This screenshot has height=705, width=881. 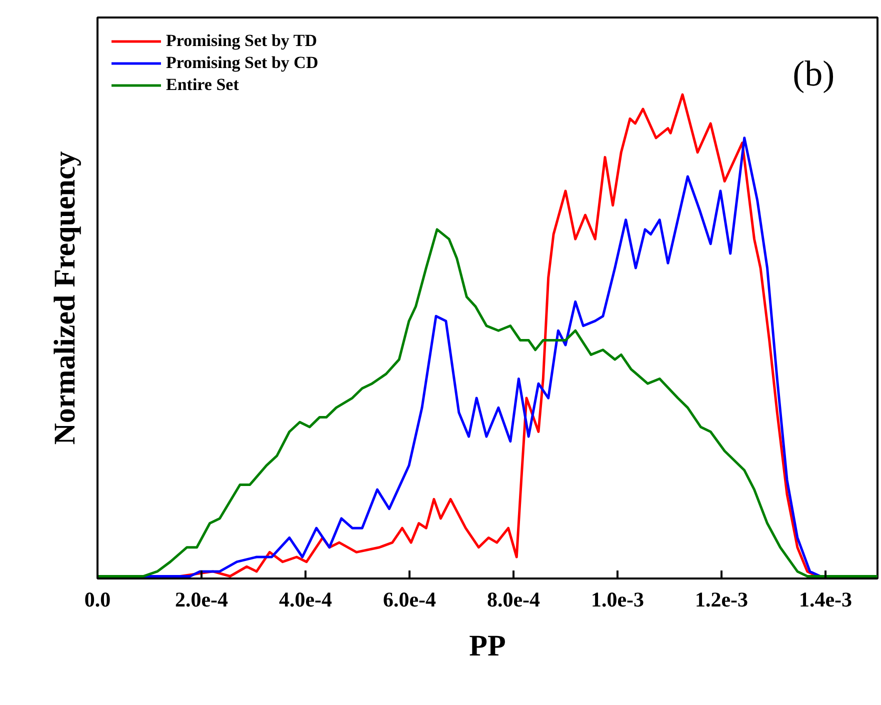 I want to click on x-tick-label: 1.2e-3, so click(x=721, y=600).